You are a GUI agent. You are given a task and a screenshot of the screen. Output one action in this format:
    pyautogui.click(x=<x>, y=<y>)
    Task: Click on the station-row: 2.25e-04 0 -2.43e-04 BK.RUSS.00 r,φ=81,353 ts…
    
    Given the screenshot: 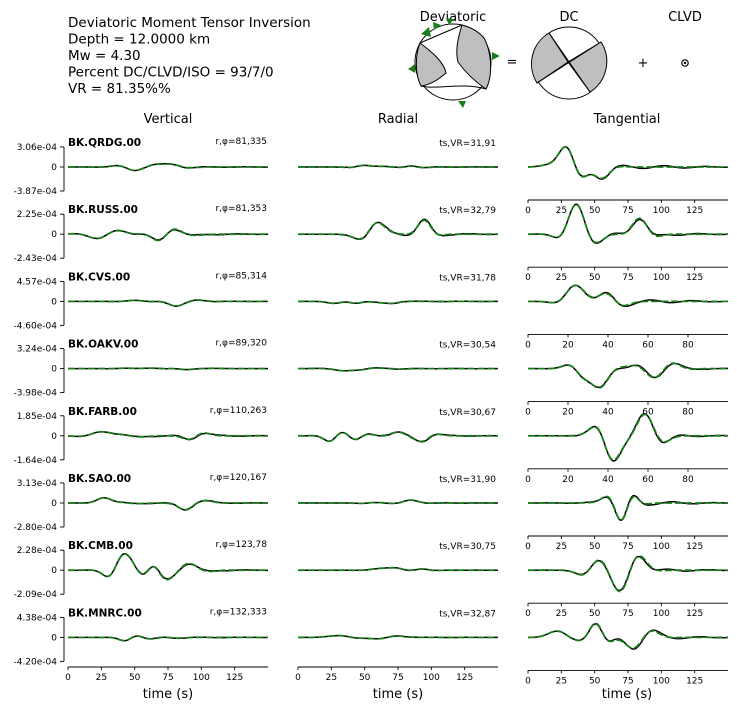 What is the action you would take?
    pyautogui.click(x=370, y=243)
    